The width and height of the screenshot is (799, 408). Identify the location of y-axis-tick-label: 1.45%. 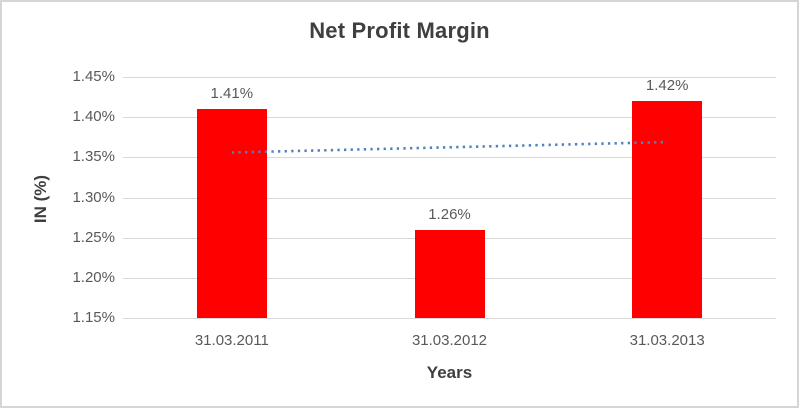
(93, 76).